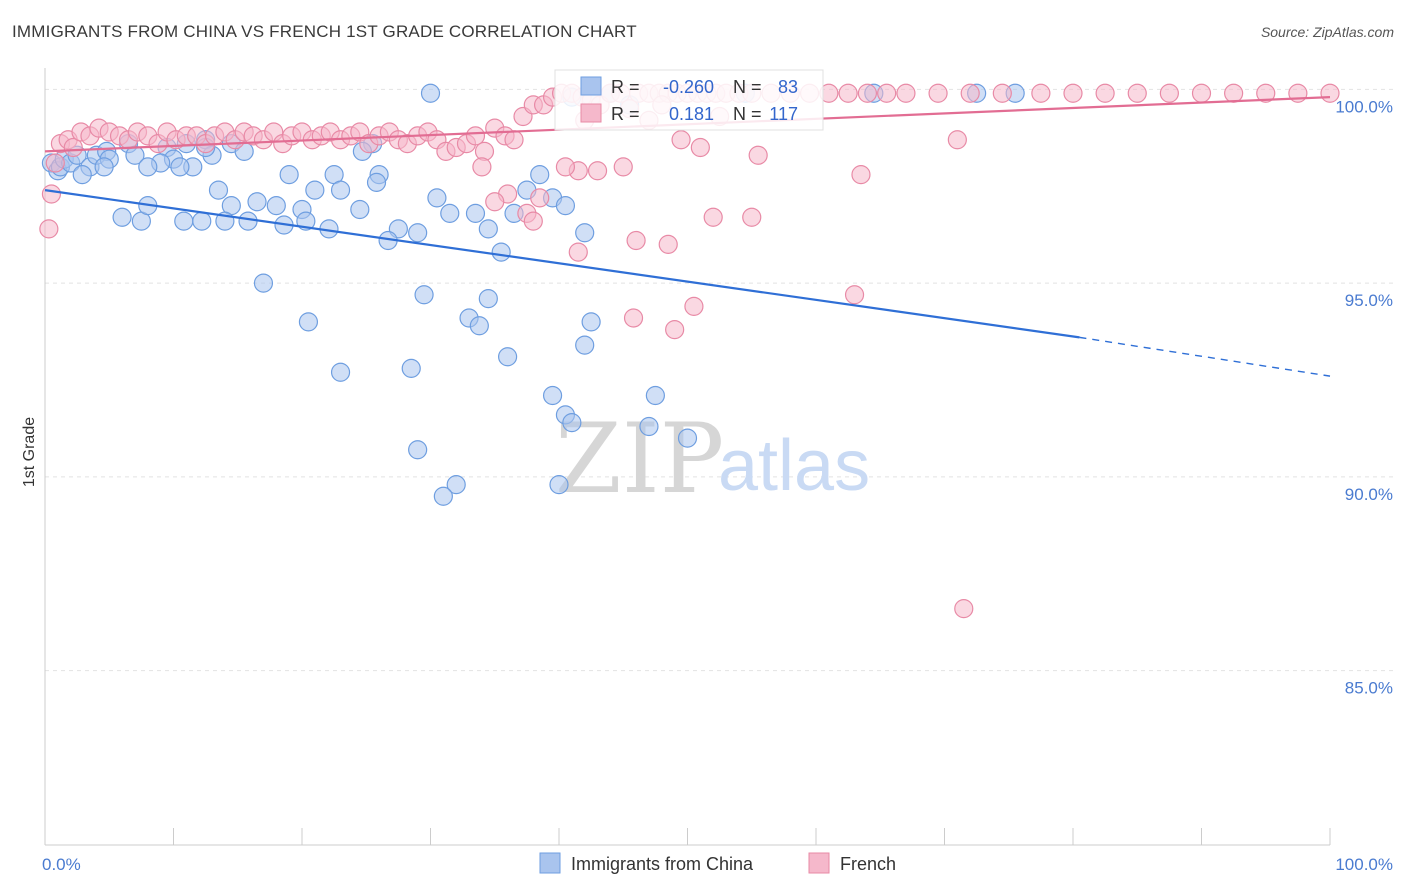  What do you see at coordinates (1205, 356) in the screenshot?
I see `china-trend-extension` at bounding box center [1205, 356].